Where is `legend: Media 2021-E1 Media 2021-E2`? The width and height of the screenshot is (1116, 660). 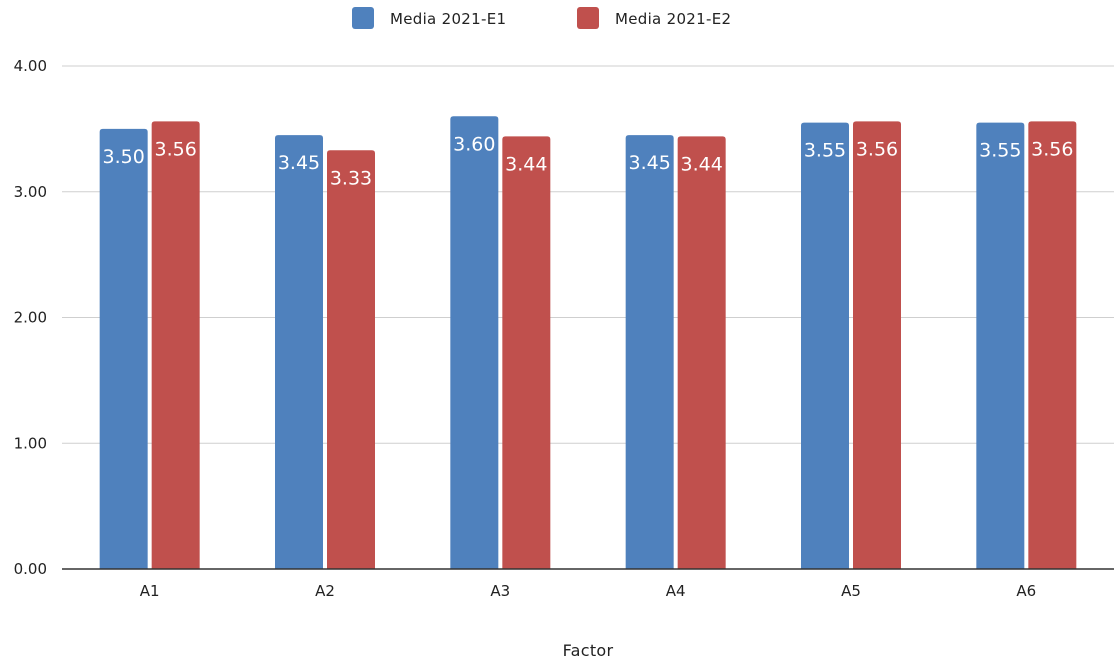 legend: Media 2021-E1 Media 2021-E2 is located at coordinates (541, 18).